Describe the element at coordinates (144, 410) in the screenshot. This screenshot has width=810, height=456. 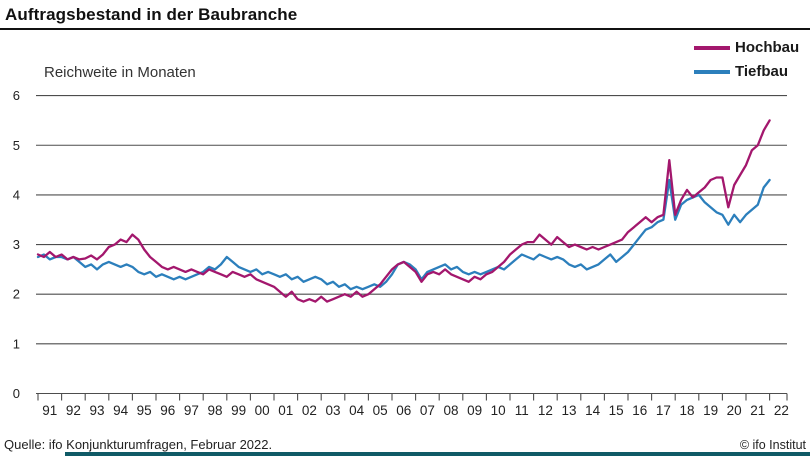
I see `x-tick-label: 95` at that location.